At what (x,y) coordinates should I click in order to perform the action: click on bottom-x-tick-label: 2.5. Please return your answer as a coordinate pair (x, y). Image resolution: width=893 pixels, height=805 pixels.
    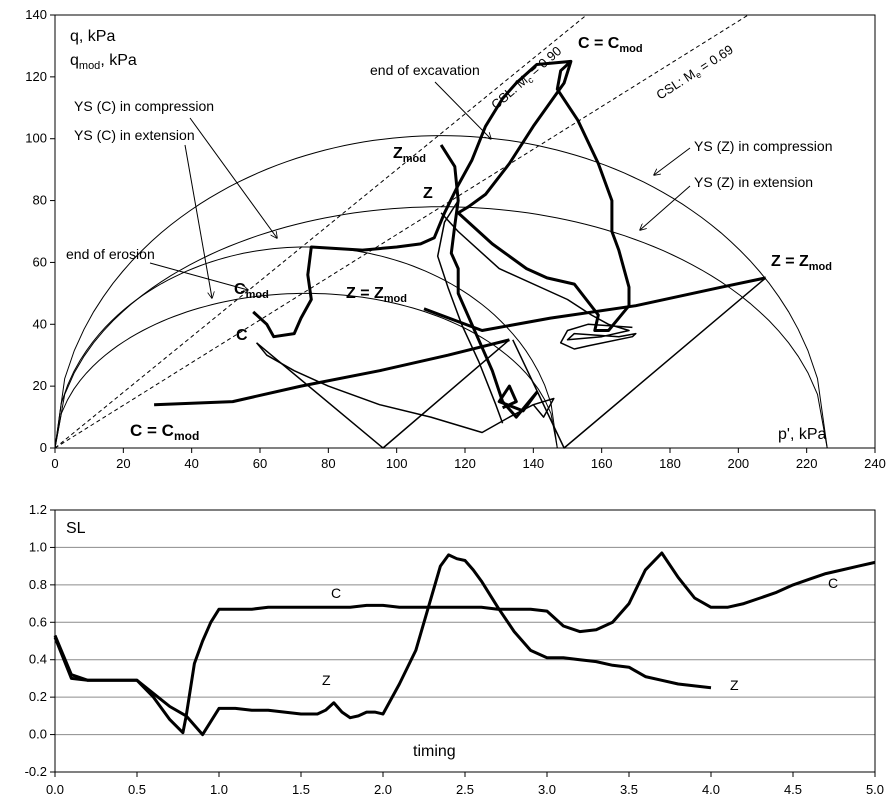
    Looking at the image, I should click on (465, 789).